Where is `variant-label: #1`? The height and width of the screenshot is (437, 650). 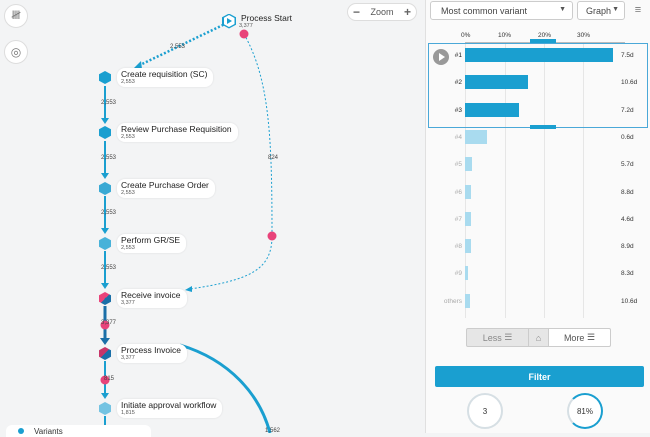 variant-label: #1 is located at coordinates (458, 55).